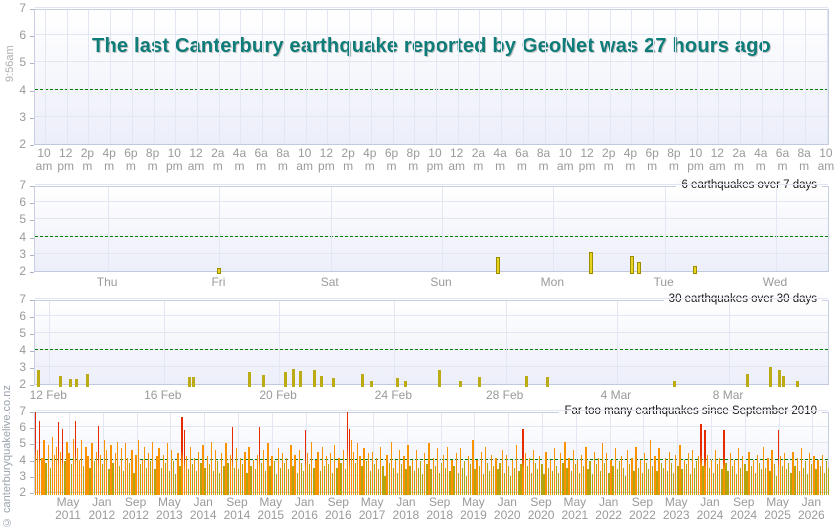  Describe the element at coordinates (811, 508) in the screenshot. I see `x-axis-tick-label: Jan 2026` at that location.